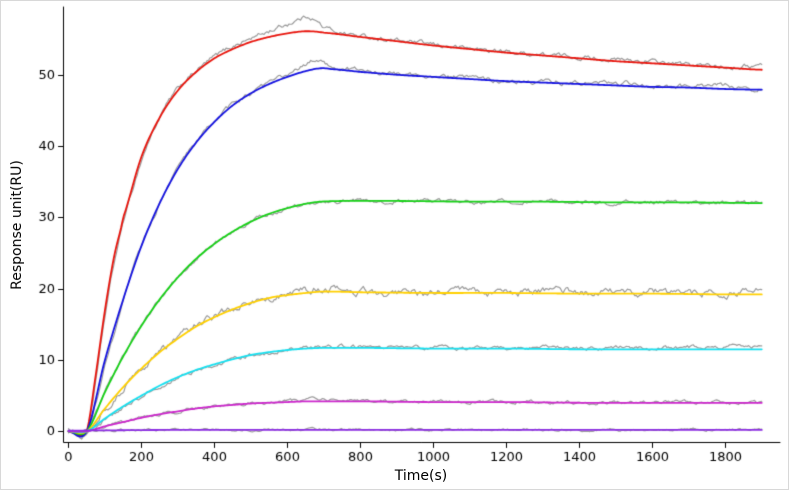 The width and height of the screenshot is (789, 490). Describe the element at coordinates (421, 476) in the screenshot. I see `x-axis-label: Time(s)` at that location.